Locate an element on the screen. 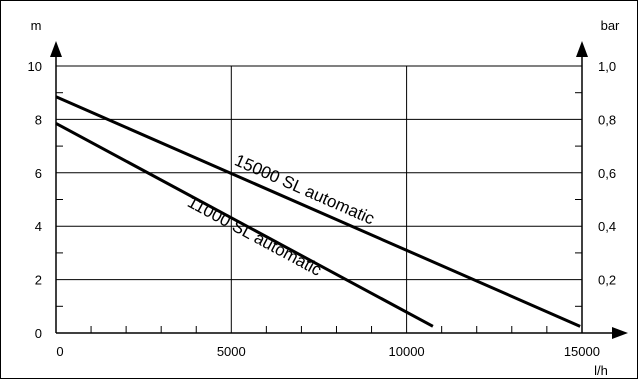 This screenshot has width=638, height=379. x-tick-label: 0 is located at coordinates (59, 351).